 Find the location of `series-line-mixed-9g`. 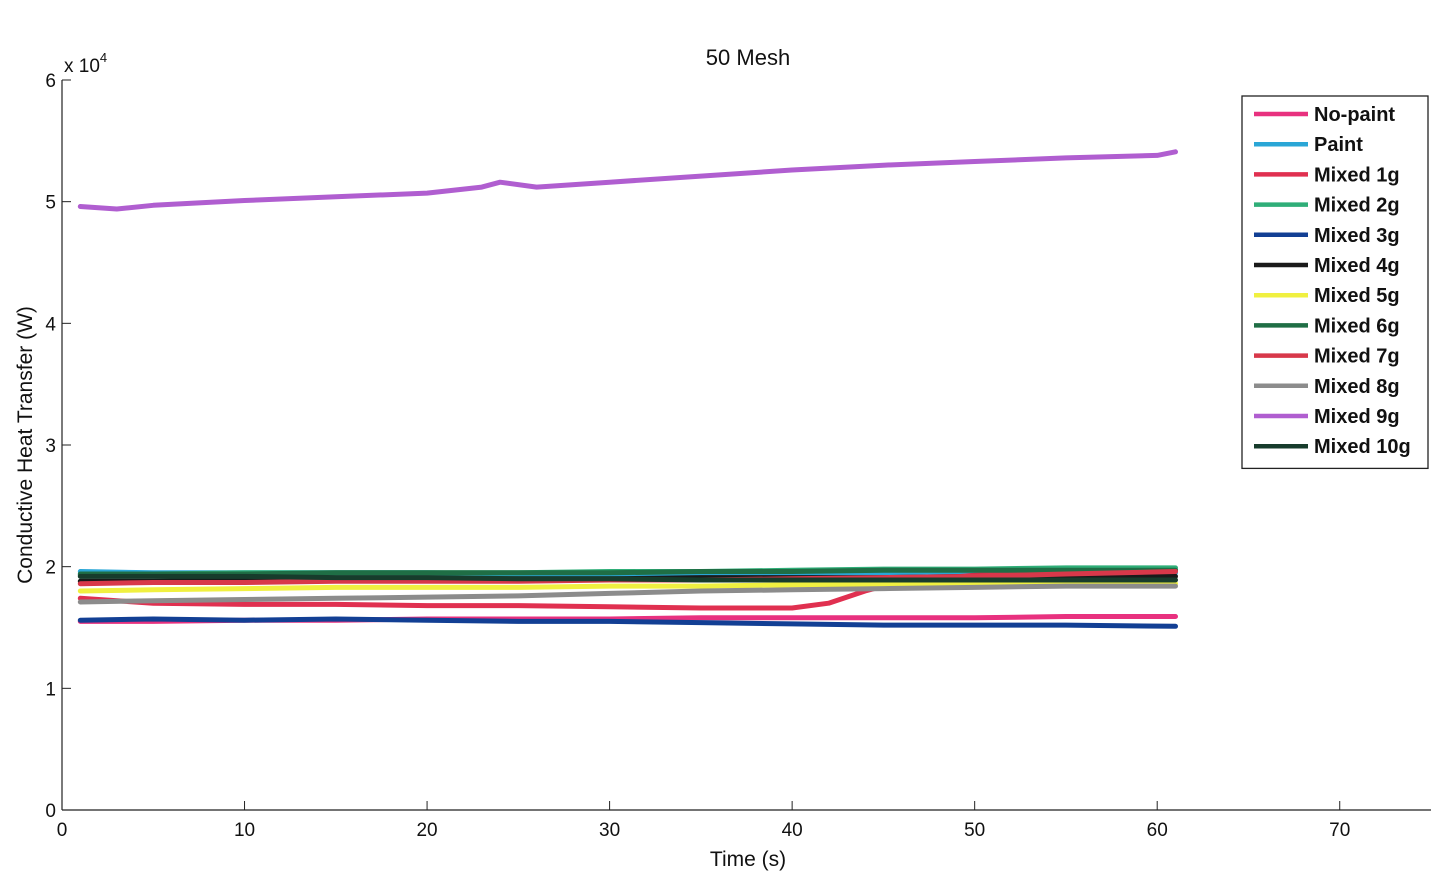

series-line-mixed-9g is located at coordinates (627, 180).